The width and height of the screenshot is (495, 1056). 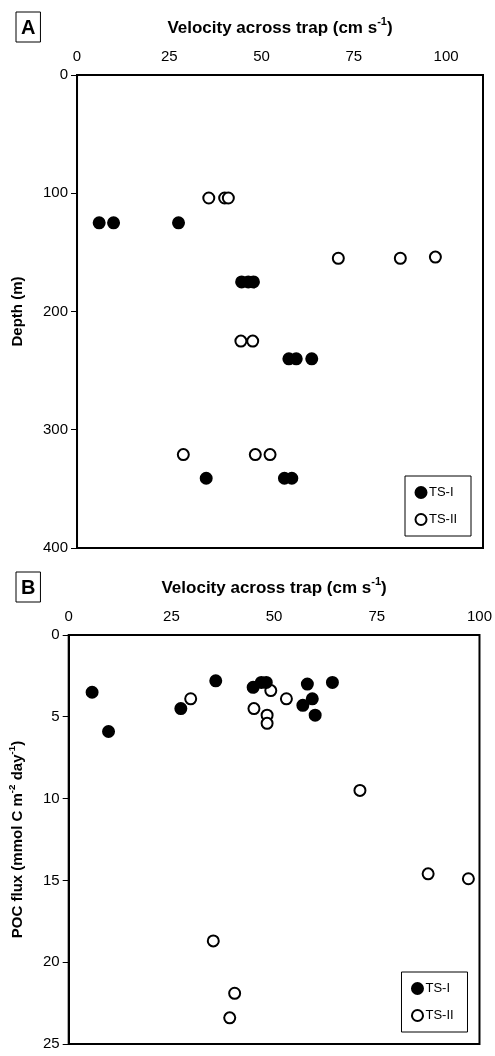 What do you see at coordinates (17, 311) in the screenshot?
I see `y-axis-title: Depth (m)` at bounding box center [17, 311].